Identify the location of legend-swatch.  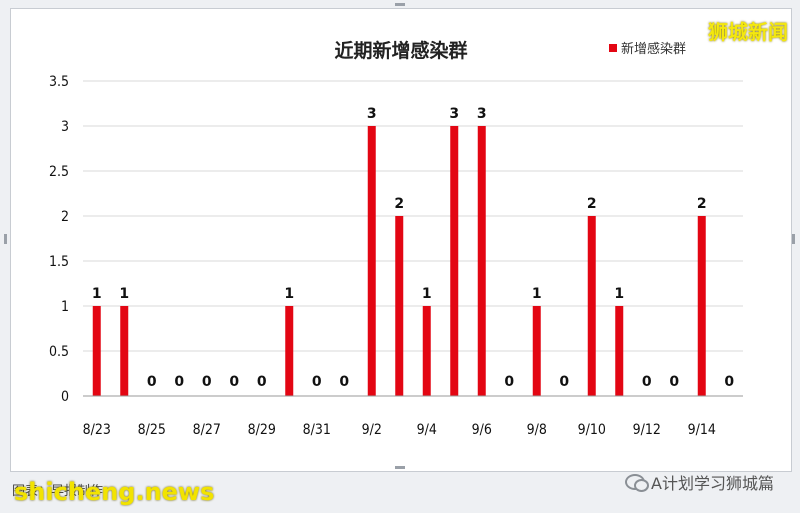
(613, 48).